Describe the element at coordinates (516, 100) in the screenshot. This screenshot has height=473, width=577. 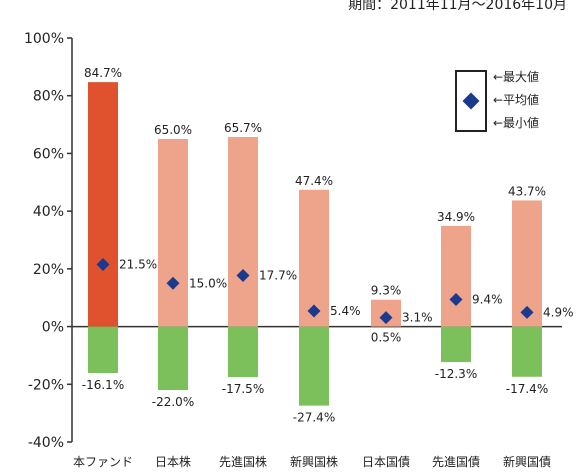
I see `legend-avg-label: ←平均値` at that location.